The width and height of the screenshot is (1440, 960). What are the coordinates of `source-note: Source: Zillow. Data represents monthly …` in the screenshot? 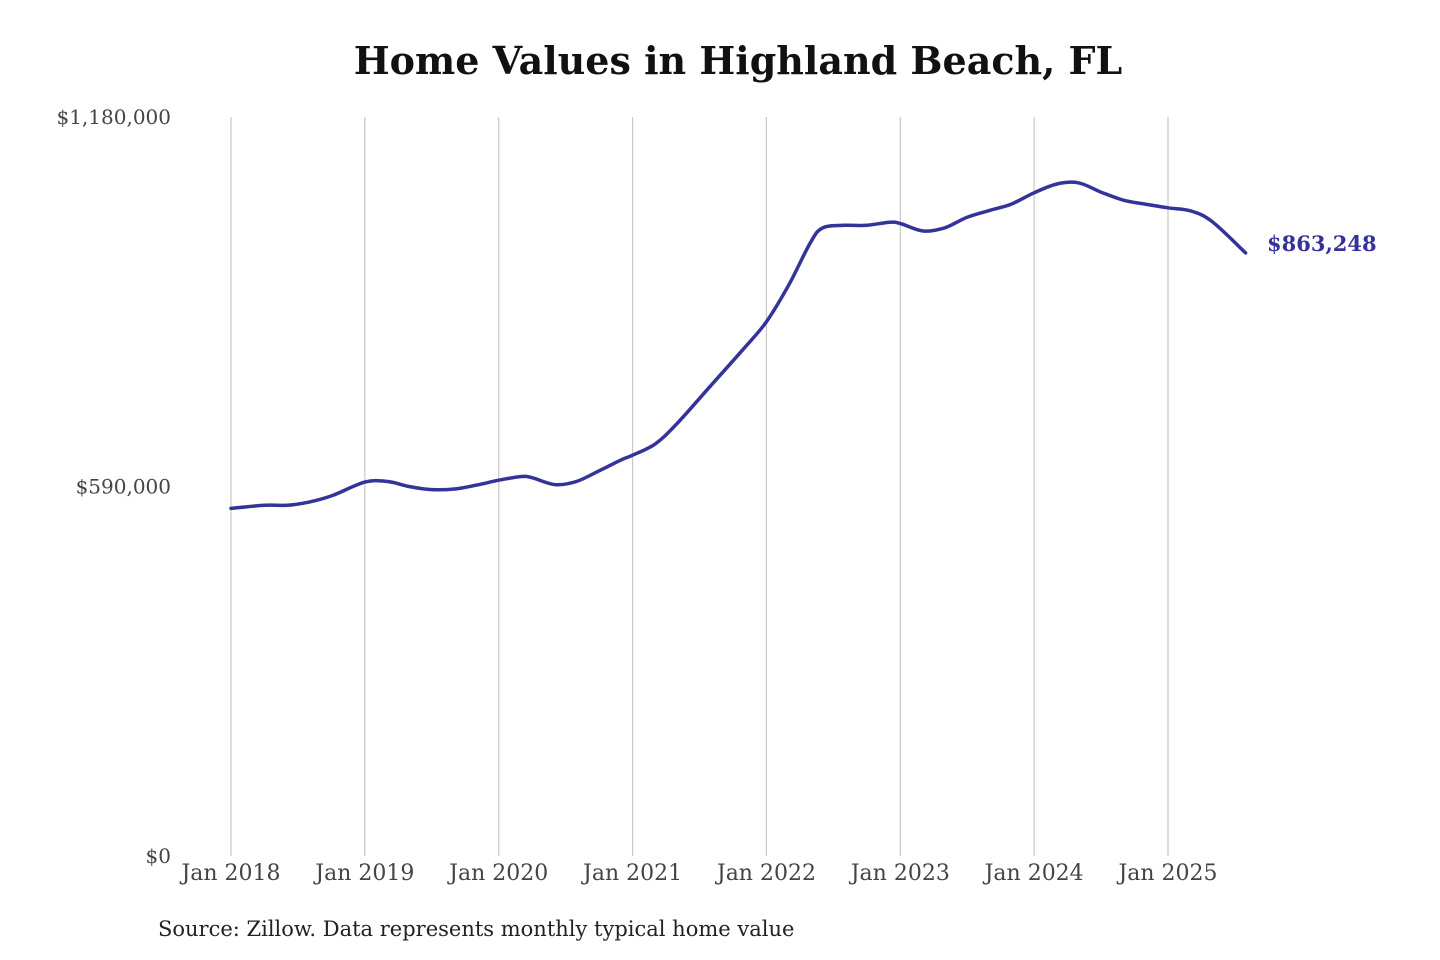 It's located at (476, 929).